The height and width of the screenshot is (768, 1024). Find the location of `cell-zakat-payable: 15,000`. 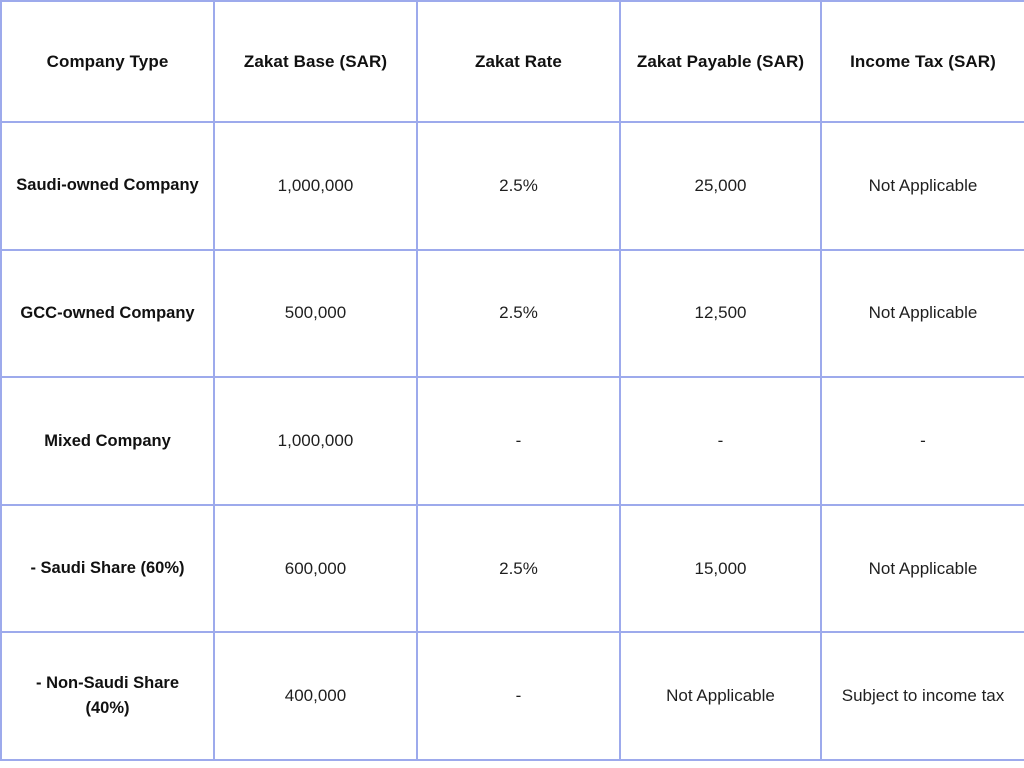

cell-zakat-payable: 15,000 is located at coordinates (720, 568).